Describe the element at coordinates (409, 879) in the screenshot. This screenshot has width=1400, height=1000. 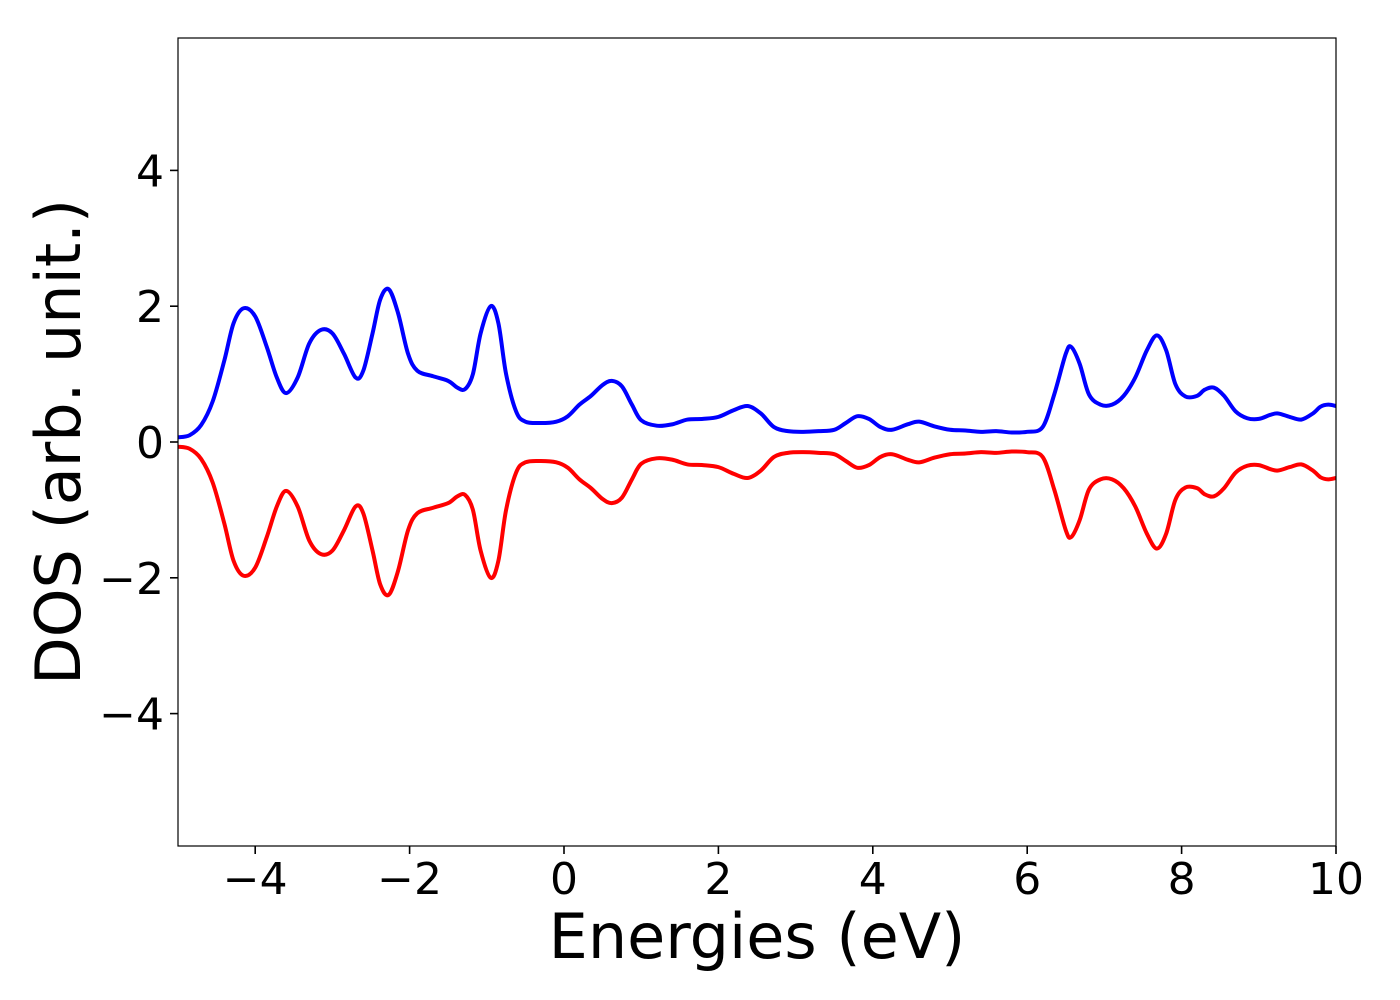
I see `x-tick-label: −2` at that location.